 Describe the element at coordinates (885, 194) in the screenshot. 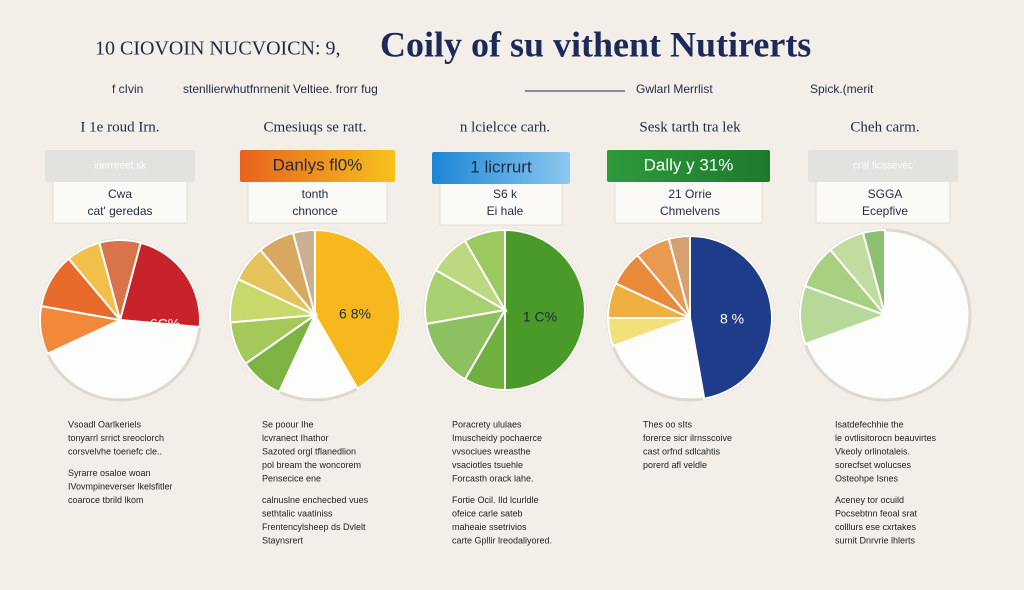

I see `sub-label: SGGA` at that location.